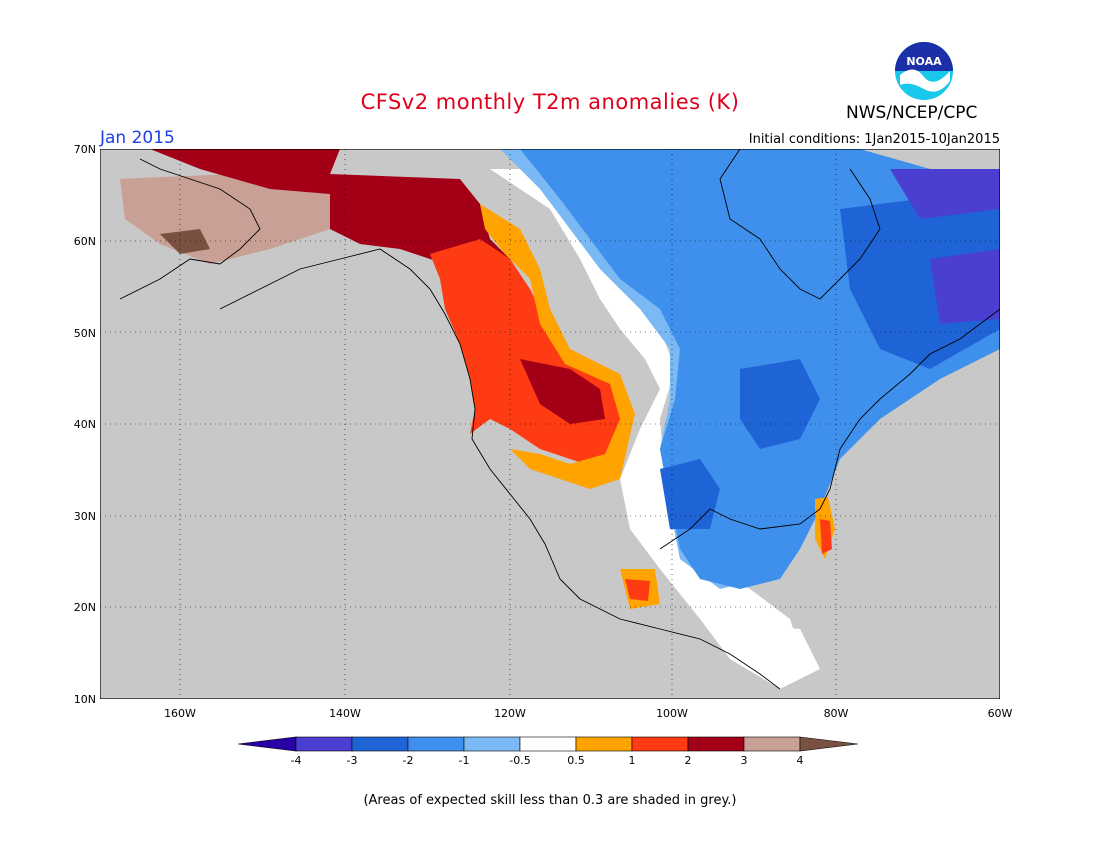 This screenshot has height=850, width=1100. Describe the element at coordinates (296, 760) in the screenshot. I see `colorbar-tick-label: -4` at that location.